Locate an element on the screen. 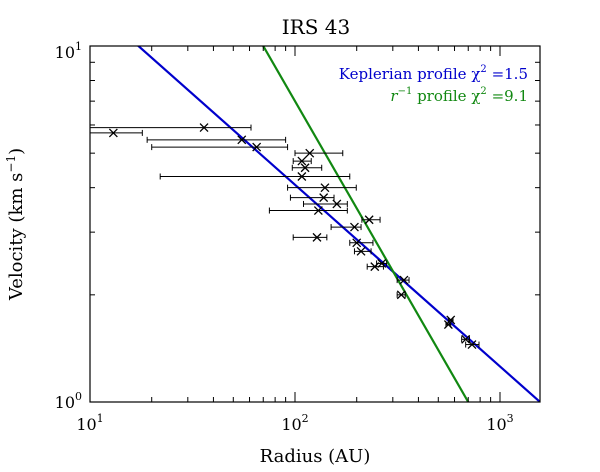 This screenshot has width=600, height=472. legend-keplerian: Keplerian profile χ2 =1.5 is located at coordinates (433, 73).